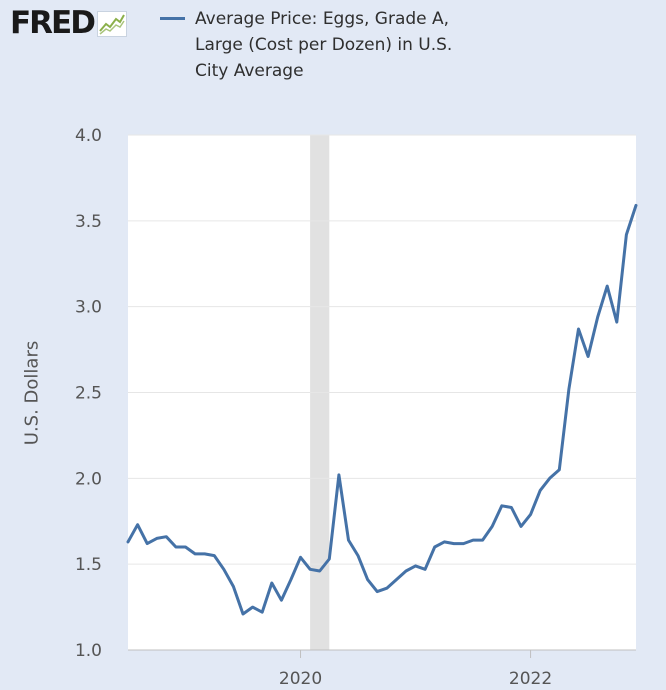  I want to click on fred-logo: FRED, so click(68, 23).